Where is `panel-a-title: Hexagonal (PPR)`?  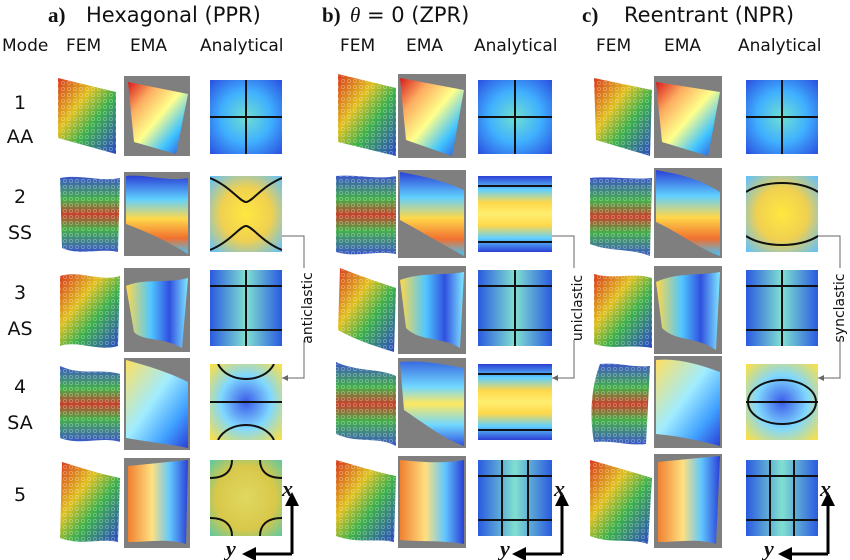
panel-a-title: Hexagonal (PPR) is located at coordinates (173, 15).